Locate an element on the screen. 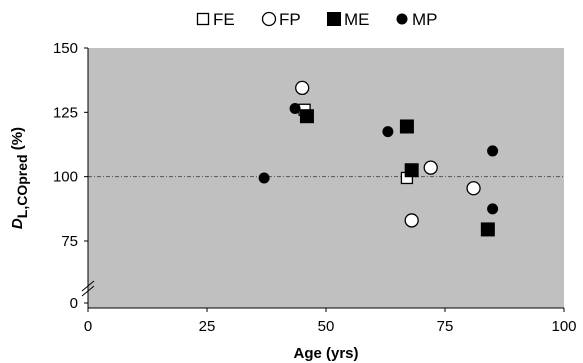 The height and width of the screenshot is (363, 583). legend-item-me: ME is located at coordinates (348, 19).